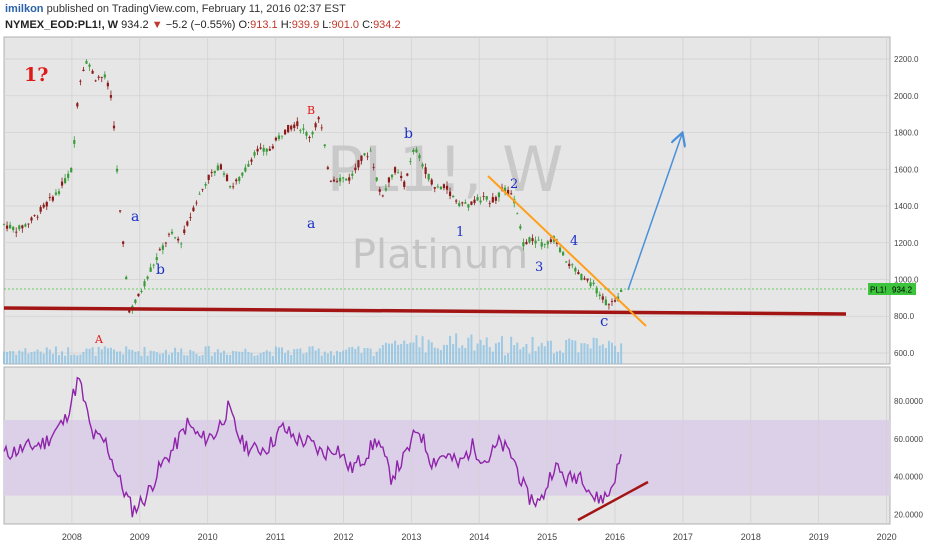 This screenshot has width=932, height=550. I want to click on rsi-divergence-line, so click(613, 501).